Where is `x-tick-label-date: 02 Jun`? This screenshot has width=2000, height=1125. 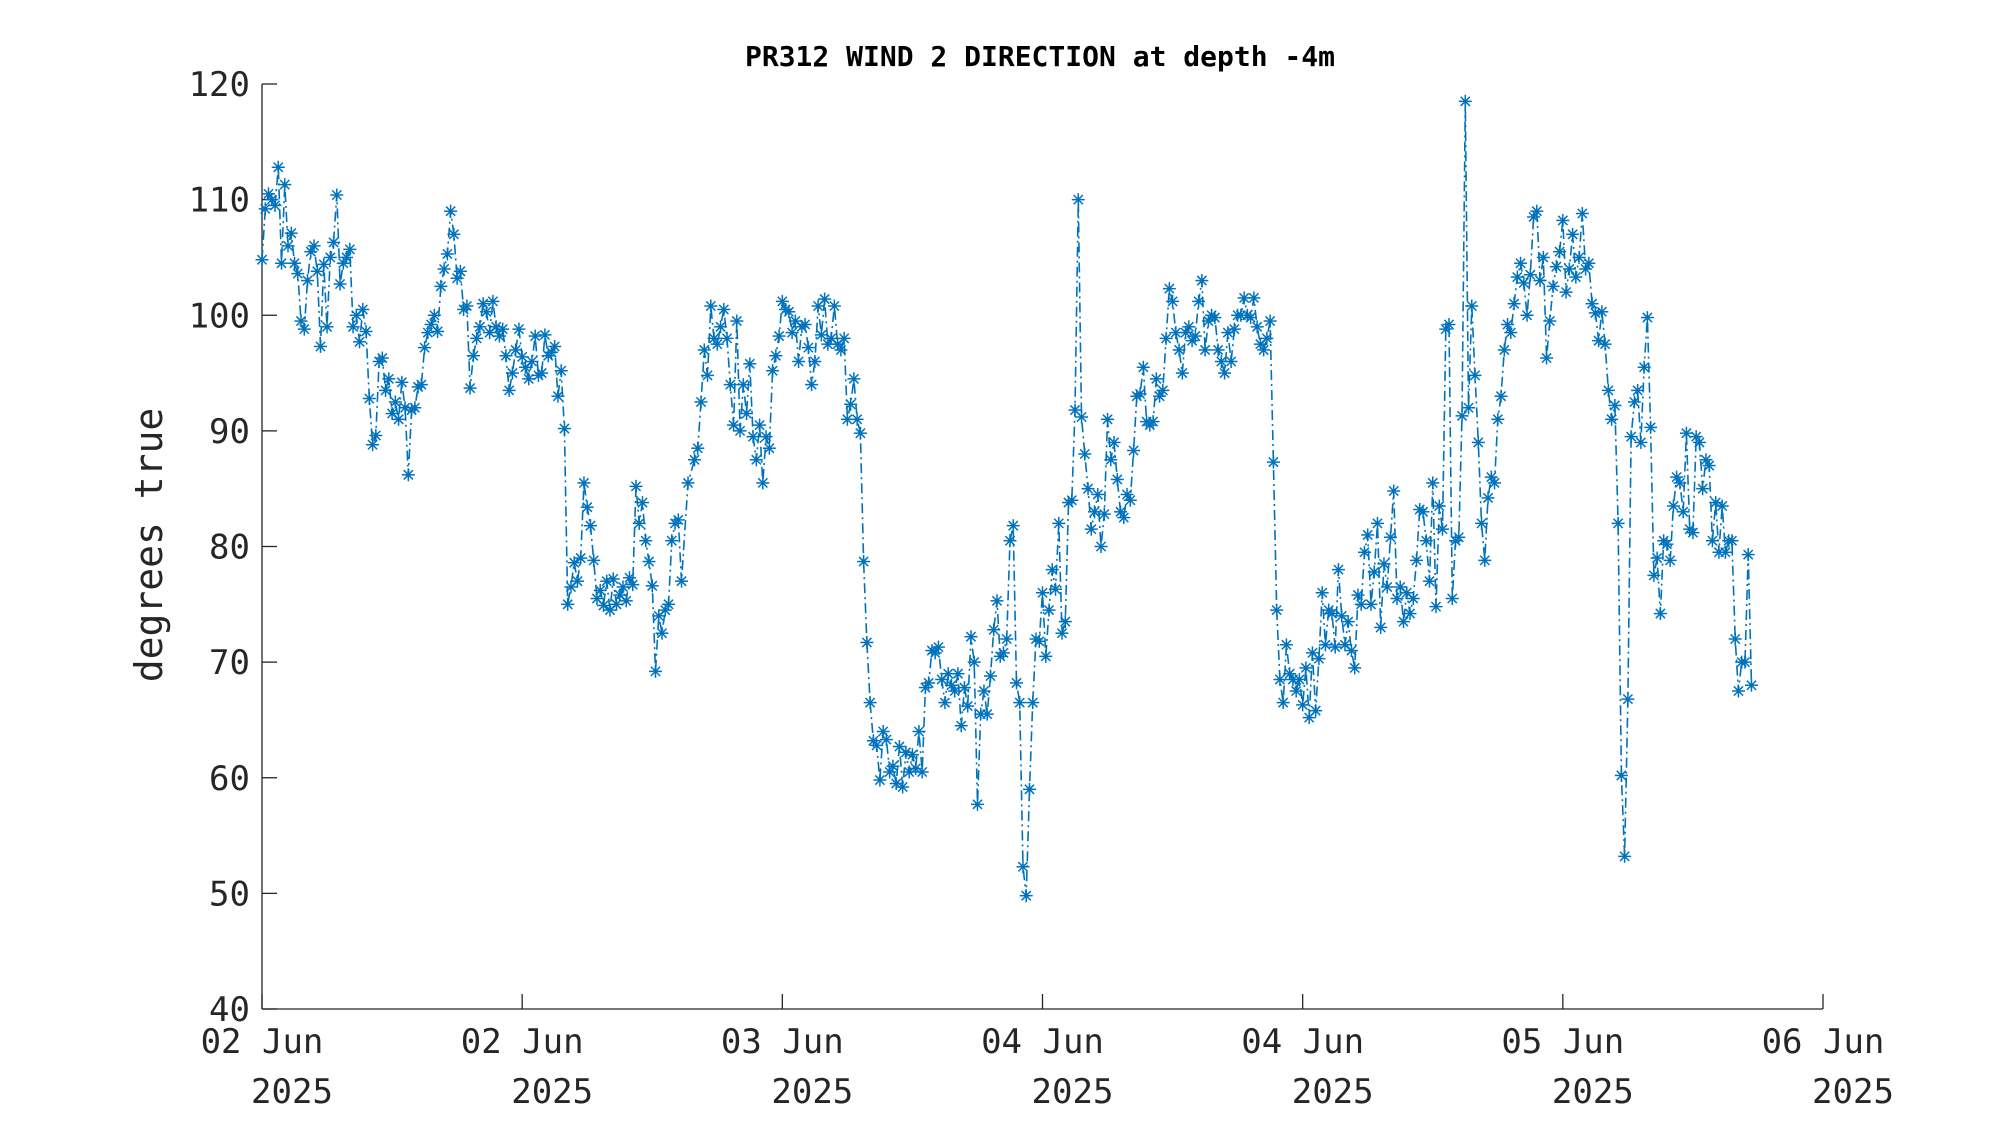 x-tick-label-date: 02 Jun is located at coordinates (262, 1042).